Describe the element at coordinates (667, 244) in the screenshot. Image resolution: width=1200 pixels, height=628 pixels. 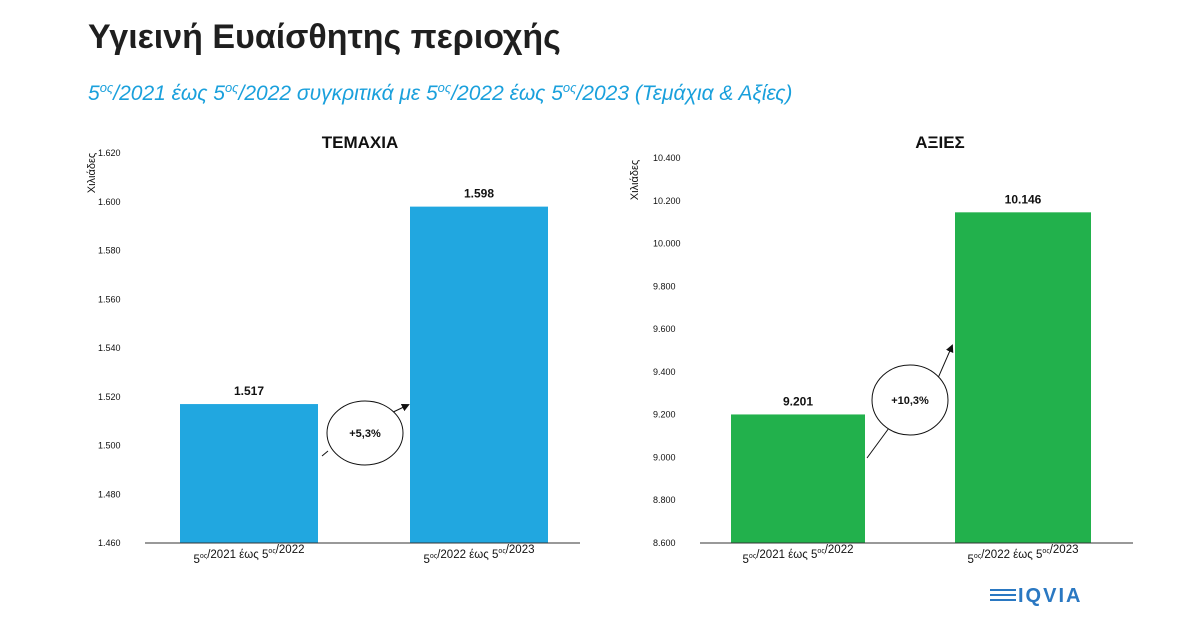
I see `y-tick-label: 10.000` at that location.